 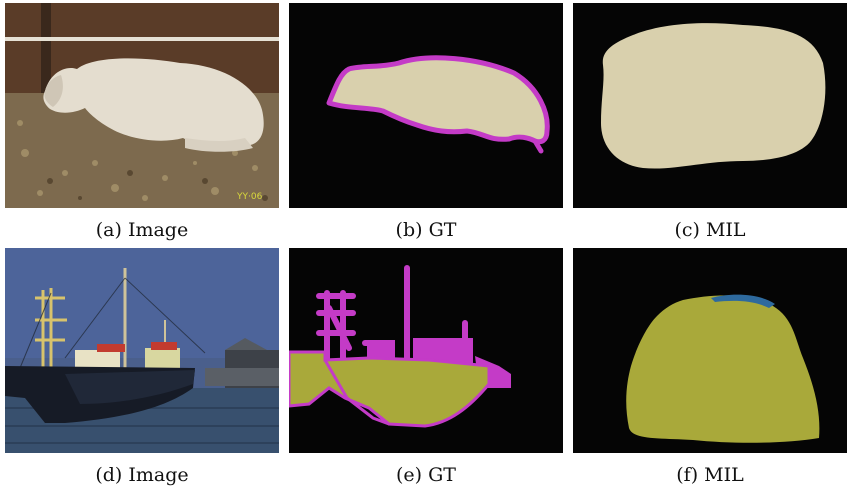 What do you see at coordinates (710, 350) in the screenshot?
I see `boats-mil-prediction` at bounding box center [710, 350].